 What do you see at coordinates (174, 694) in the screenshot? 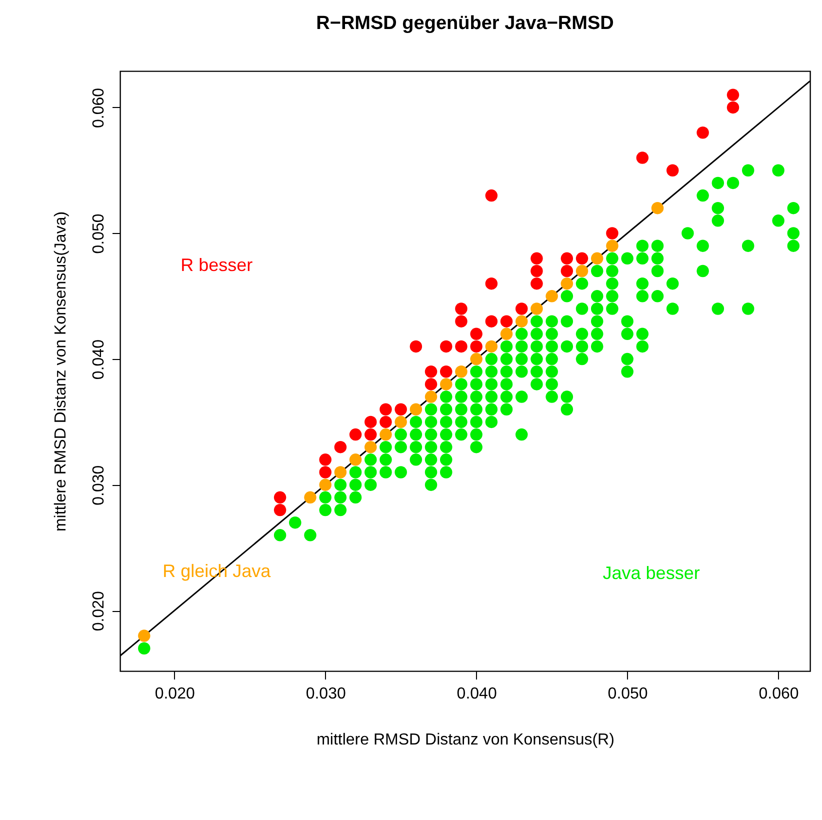
I see `x-tick-label: 0.020` at bounding box center [174, 694].